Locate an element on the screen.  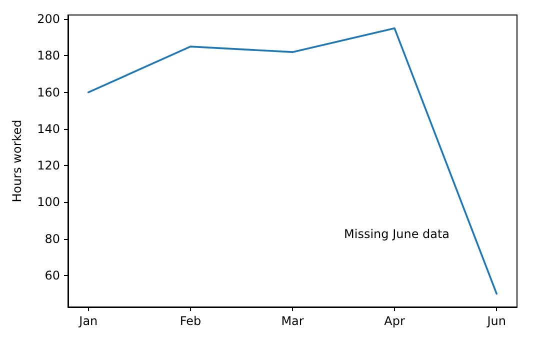
y-tick-label: 140 is located at coordinates (48, 129).